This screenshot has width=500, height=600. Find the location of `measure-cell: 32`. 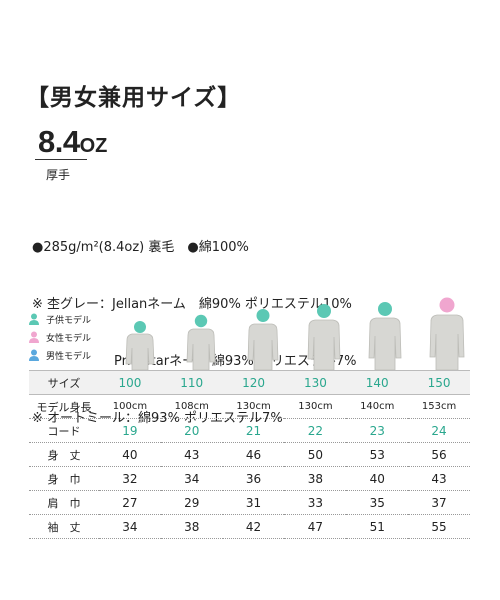

measure-cell: 32 is located at coordinates (130, 478).